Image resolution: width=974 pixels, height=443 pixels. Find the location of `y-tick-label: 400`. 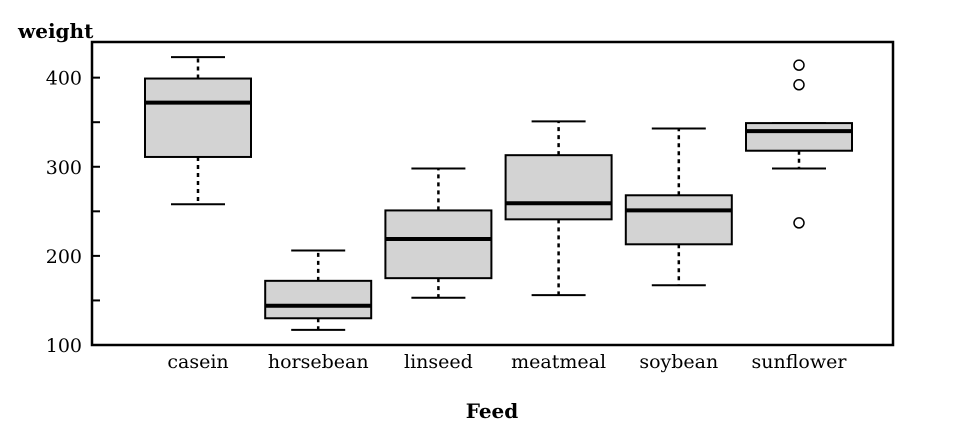

y-tick-label: 400 is located at coordinates (64, 79).